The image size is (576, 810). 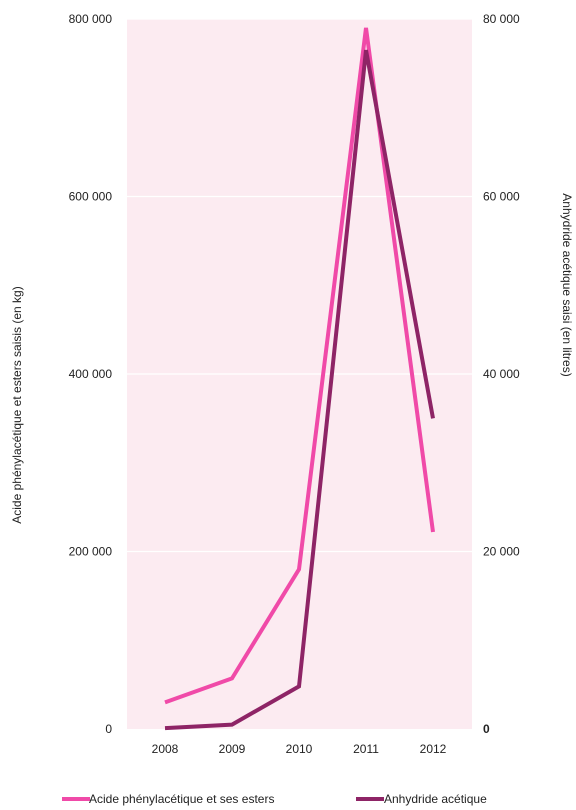 I want to click on left-axis-ticks: 0 200 000 400 000 600 000 800 000, so click(x=91, y=374).